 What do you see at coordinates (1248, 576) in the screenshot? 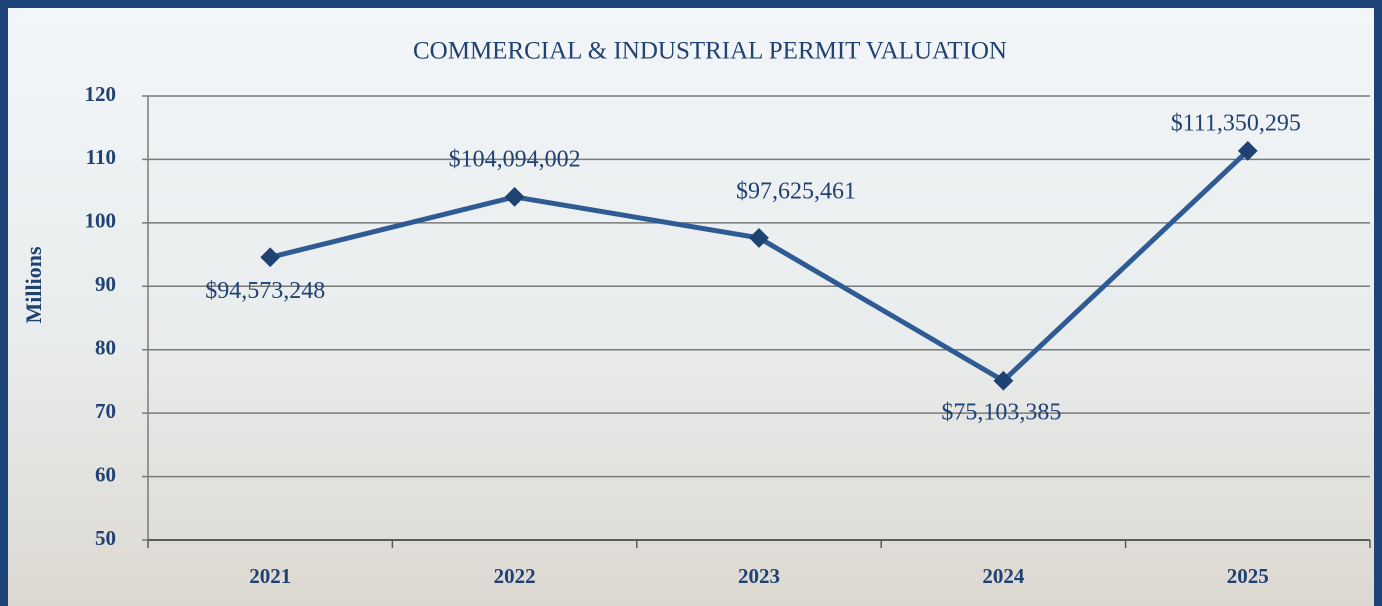
I see `x-tick-label: 2025` at bounding box center [1248, 576].